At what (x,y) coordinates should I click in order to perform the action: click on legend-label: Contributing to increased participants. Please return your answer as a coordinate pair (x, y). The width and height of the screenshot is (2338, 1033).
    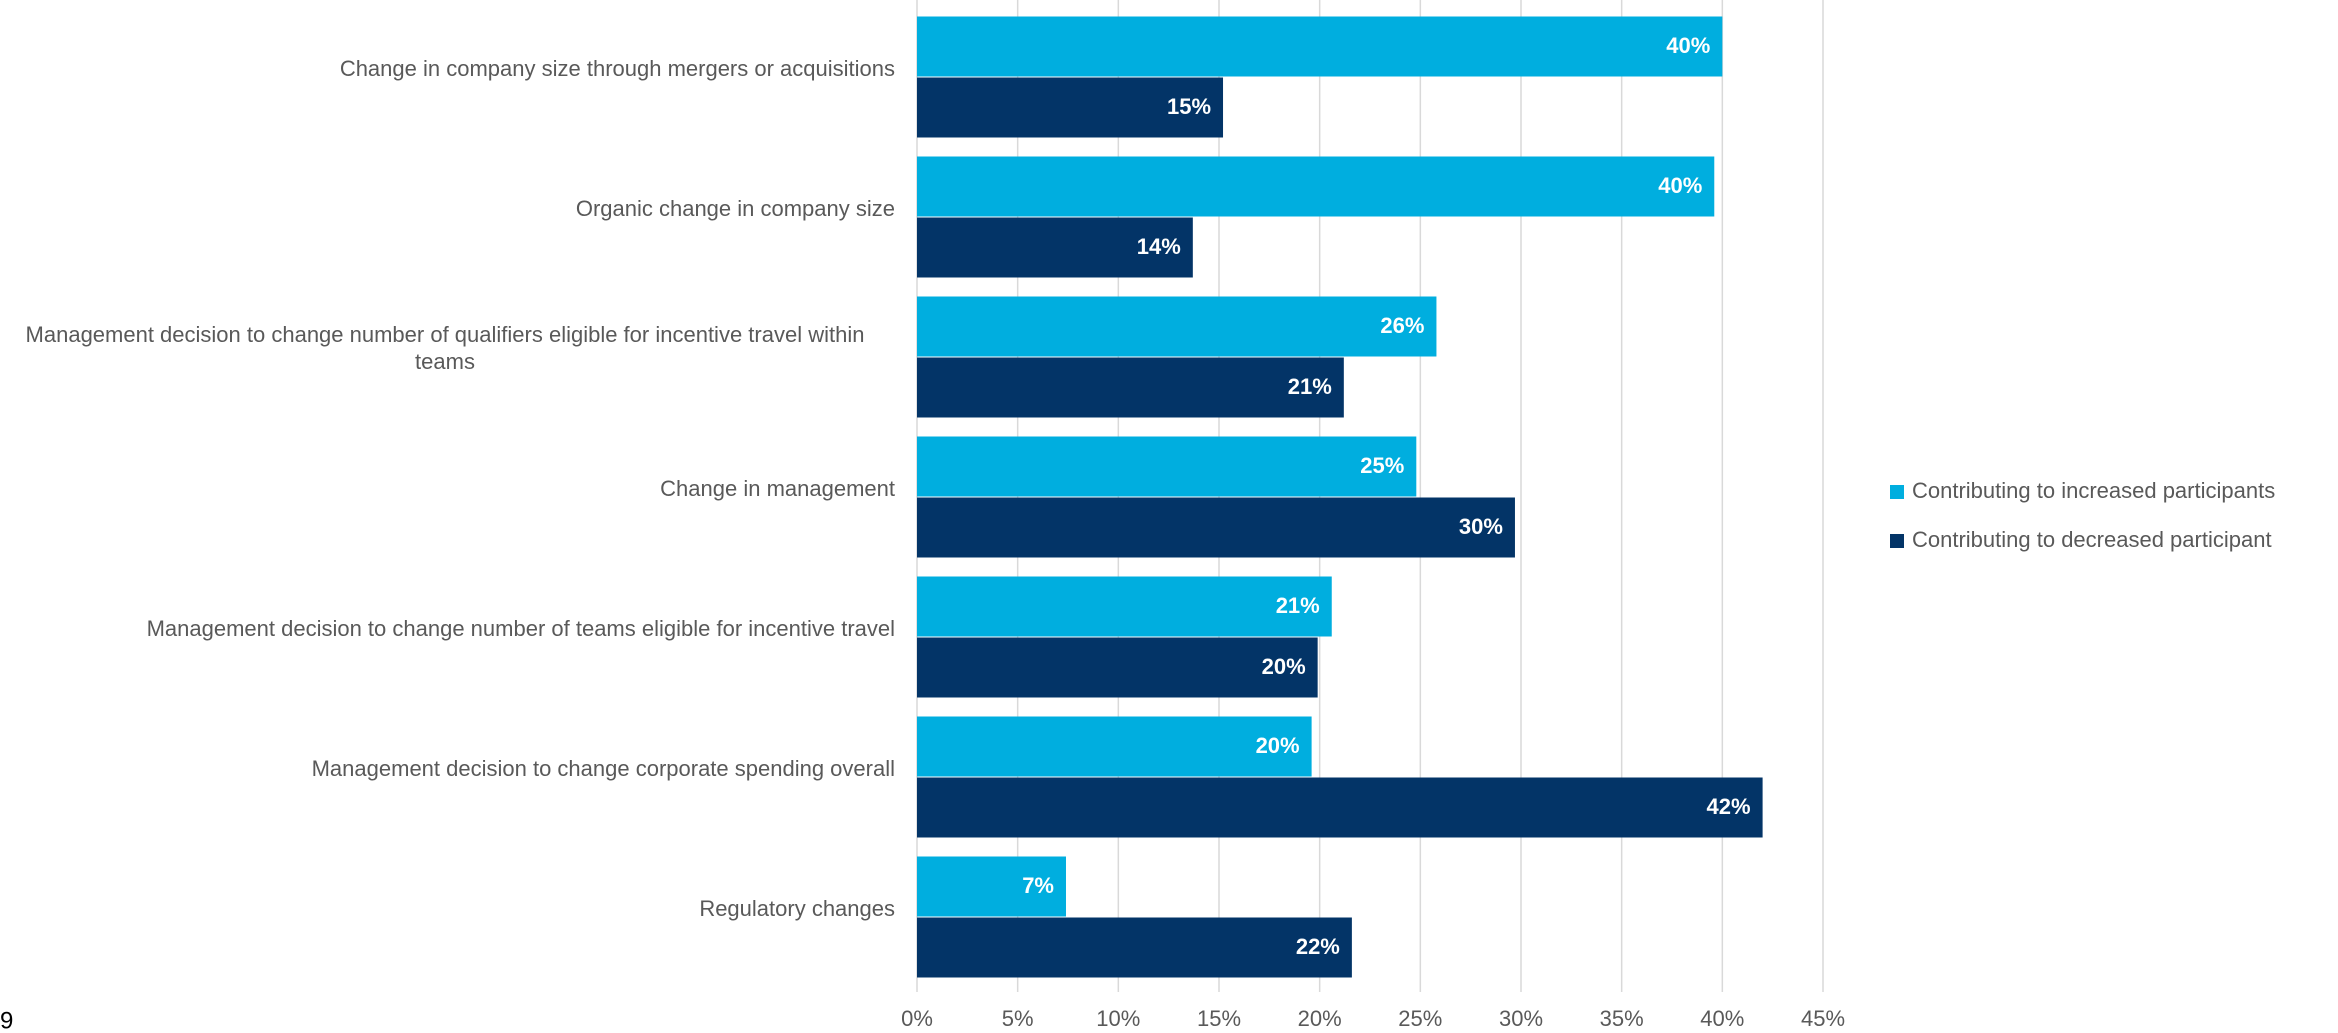
    Looking at the image, I should click on (2093, 490).